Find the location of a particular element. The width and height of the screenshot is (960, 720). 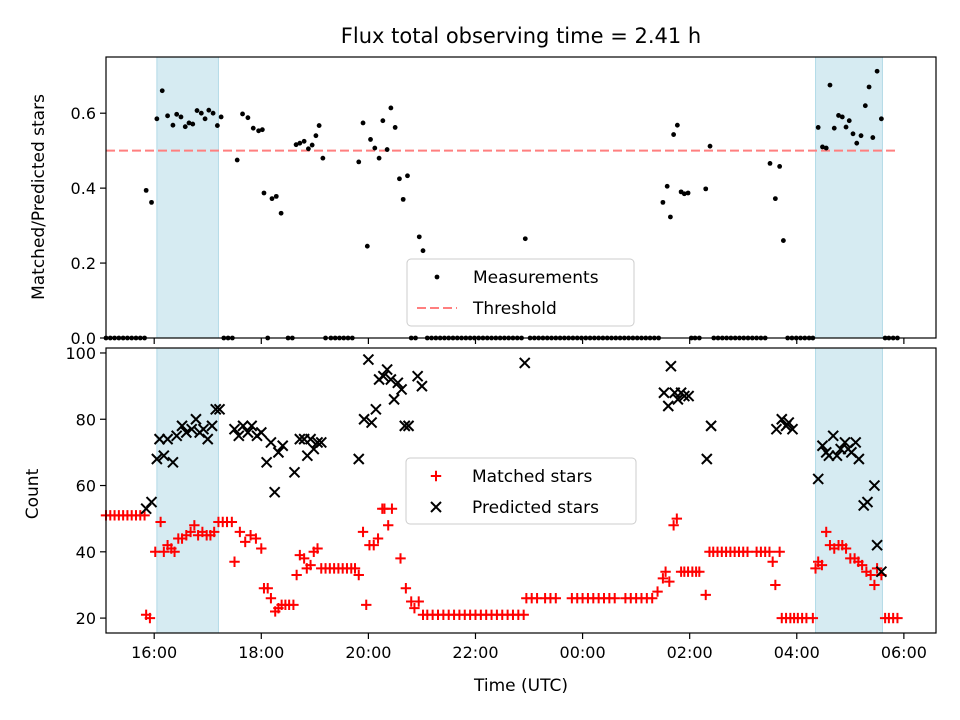

y-tick-label: 0.2 is located at coordinates (83, 263).